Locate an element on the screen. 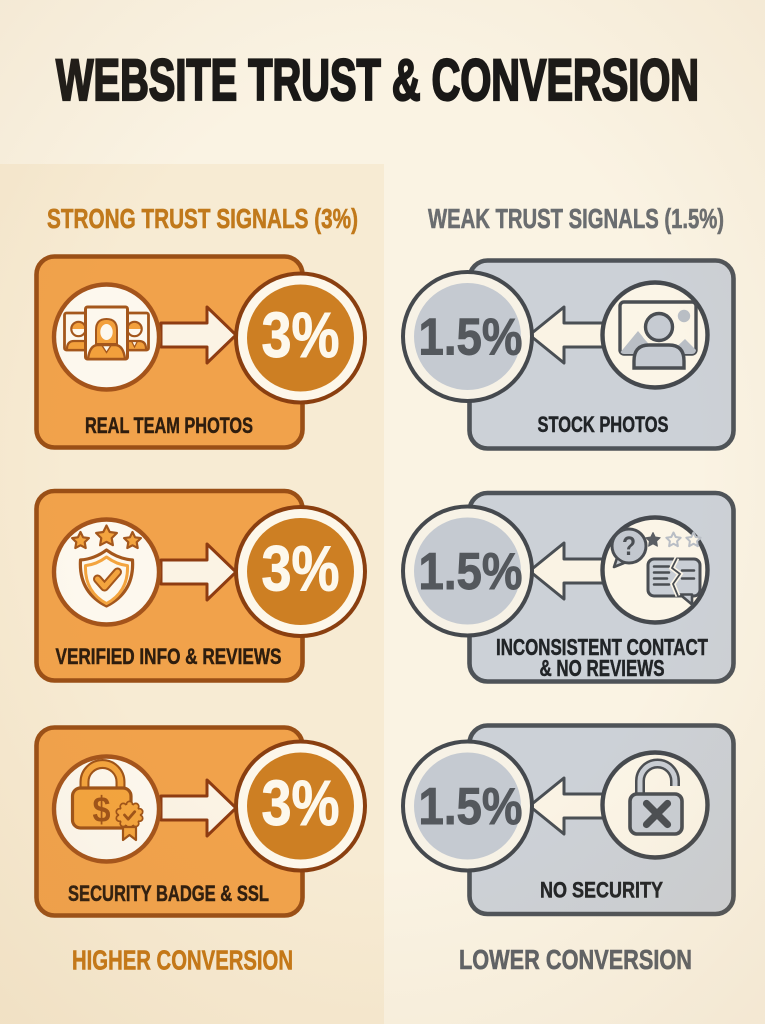 Image resolution: width=765 pixels, height=1024 pixels. svg-text: STRONG TRUST SIGNALS (3%) is located at coordinates (202, 218).